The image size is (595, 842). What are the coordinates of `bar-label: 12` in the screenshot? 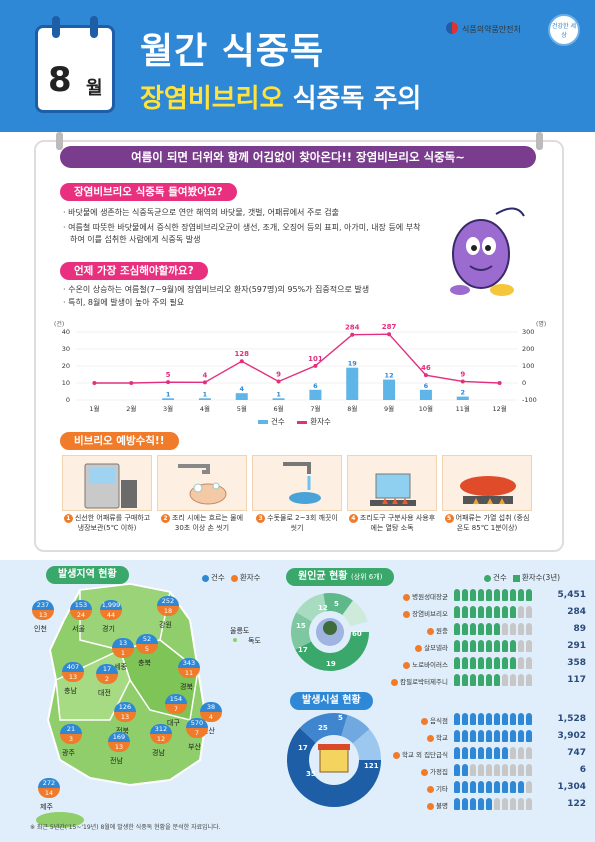 It's located at (389, 376).